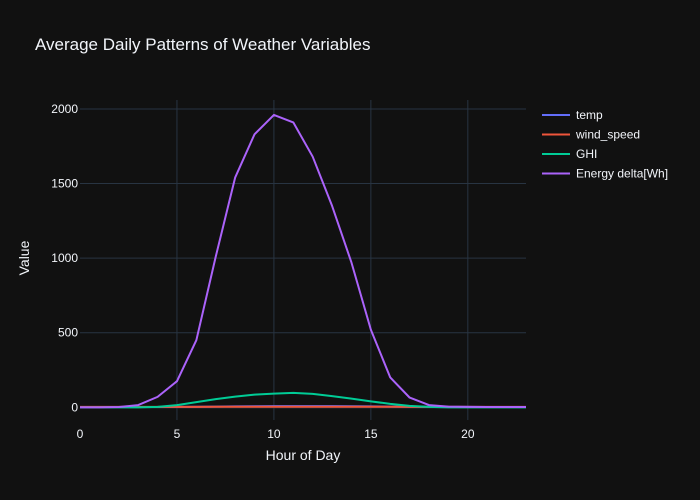 Image resolution: width=700 pixels, height=500 pixels. I want to click on y-tick-label: 1500, so click(64, 184).